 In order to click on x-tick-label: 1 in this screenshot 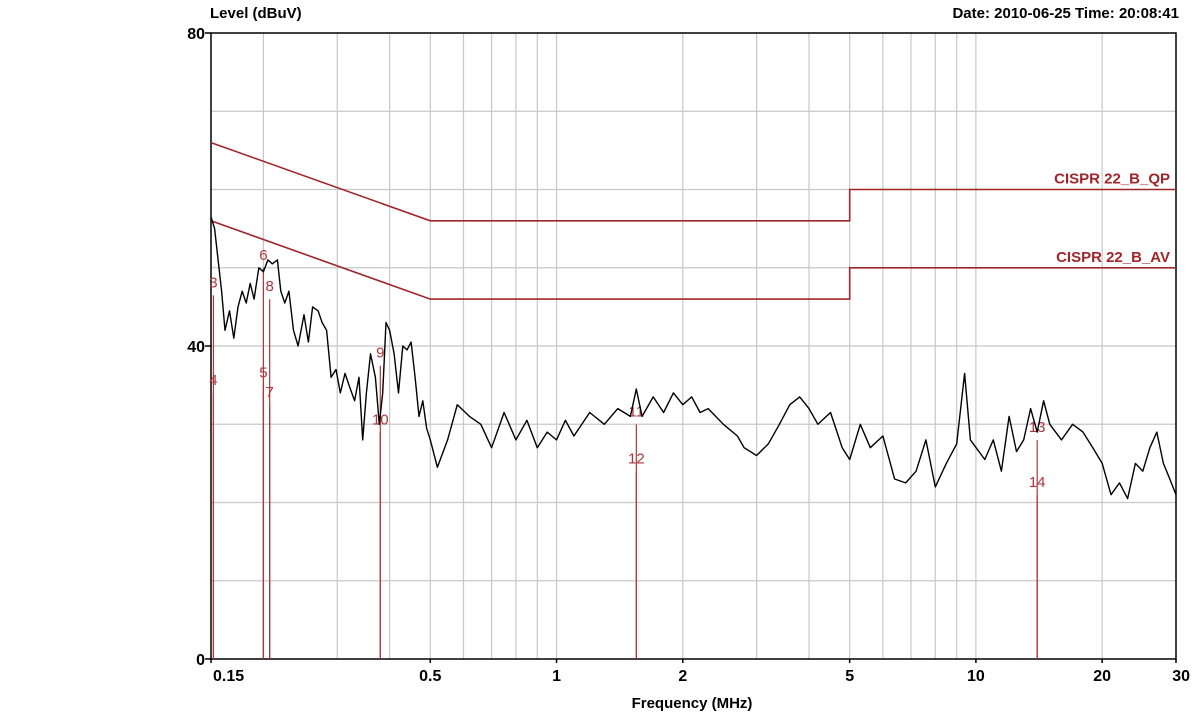, I will do `click(556, 676)`.